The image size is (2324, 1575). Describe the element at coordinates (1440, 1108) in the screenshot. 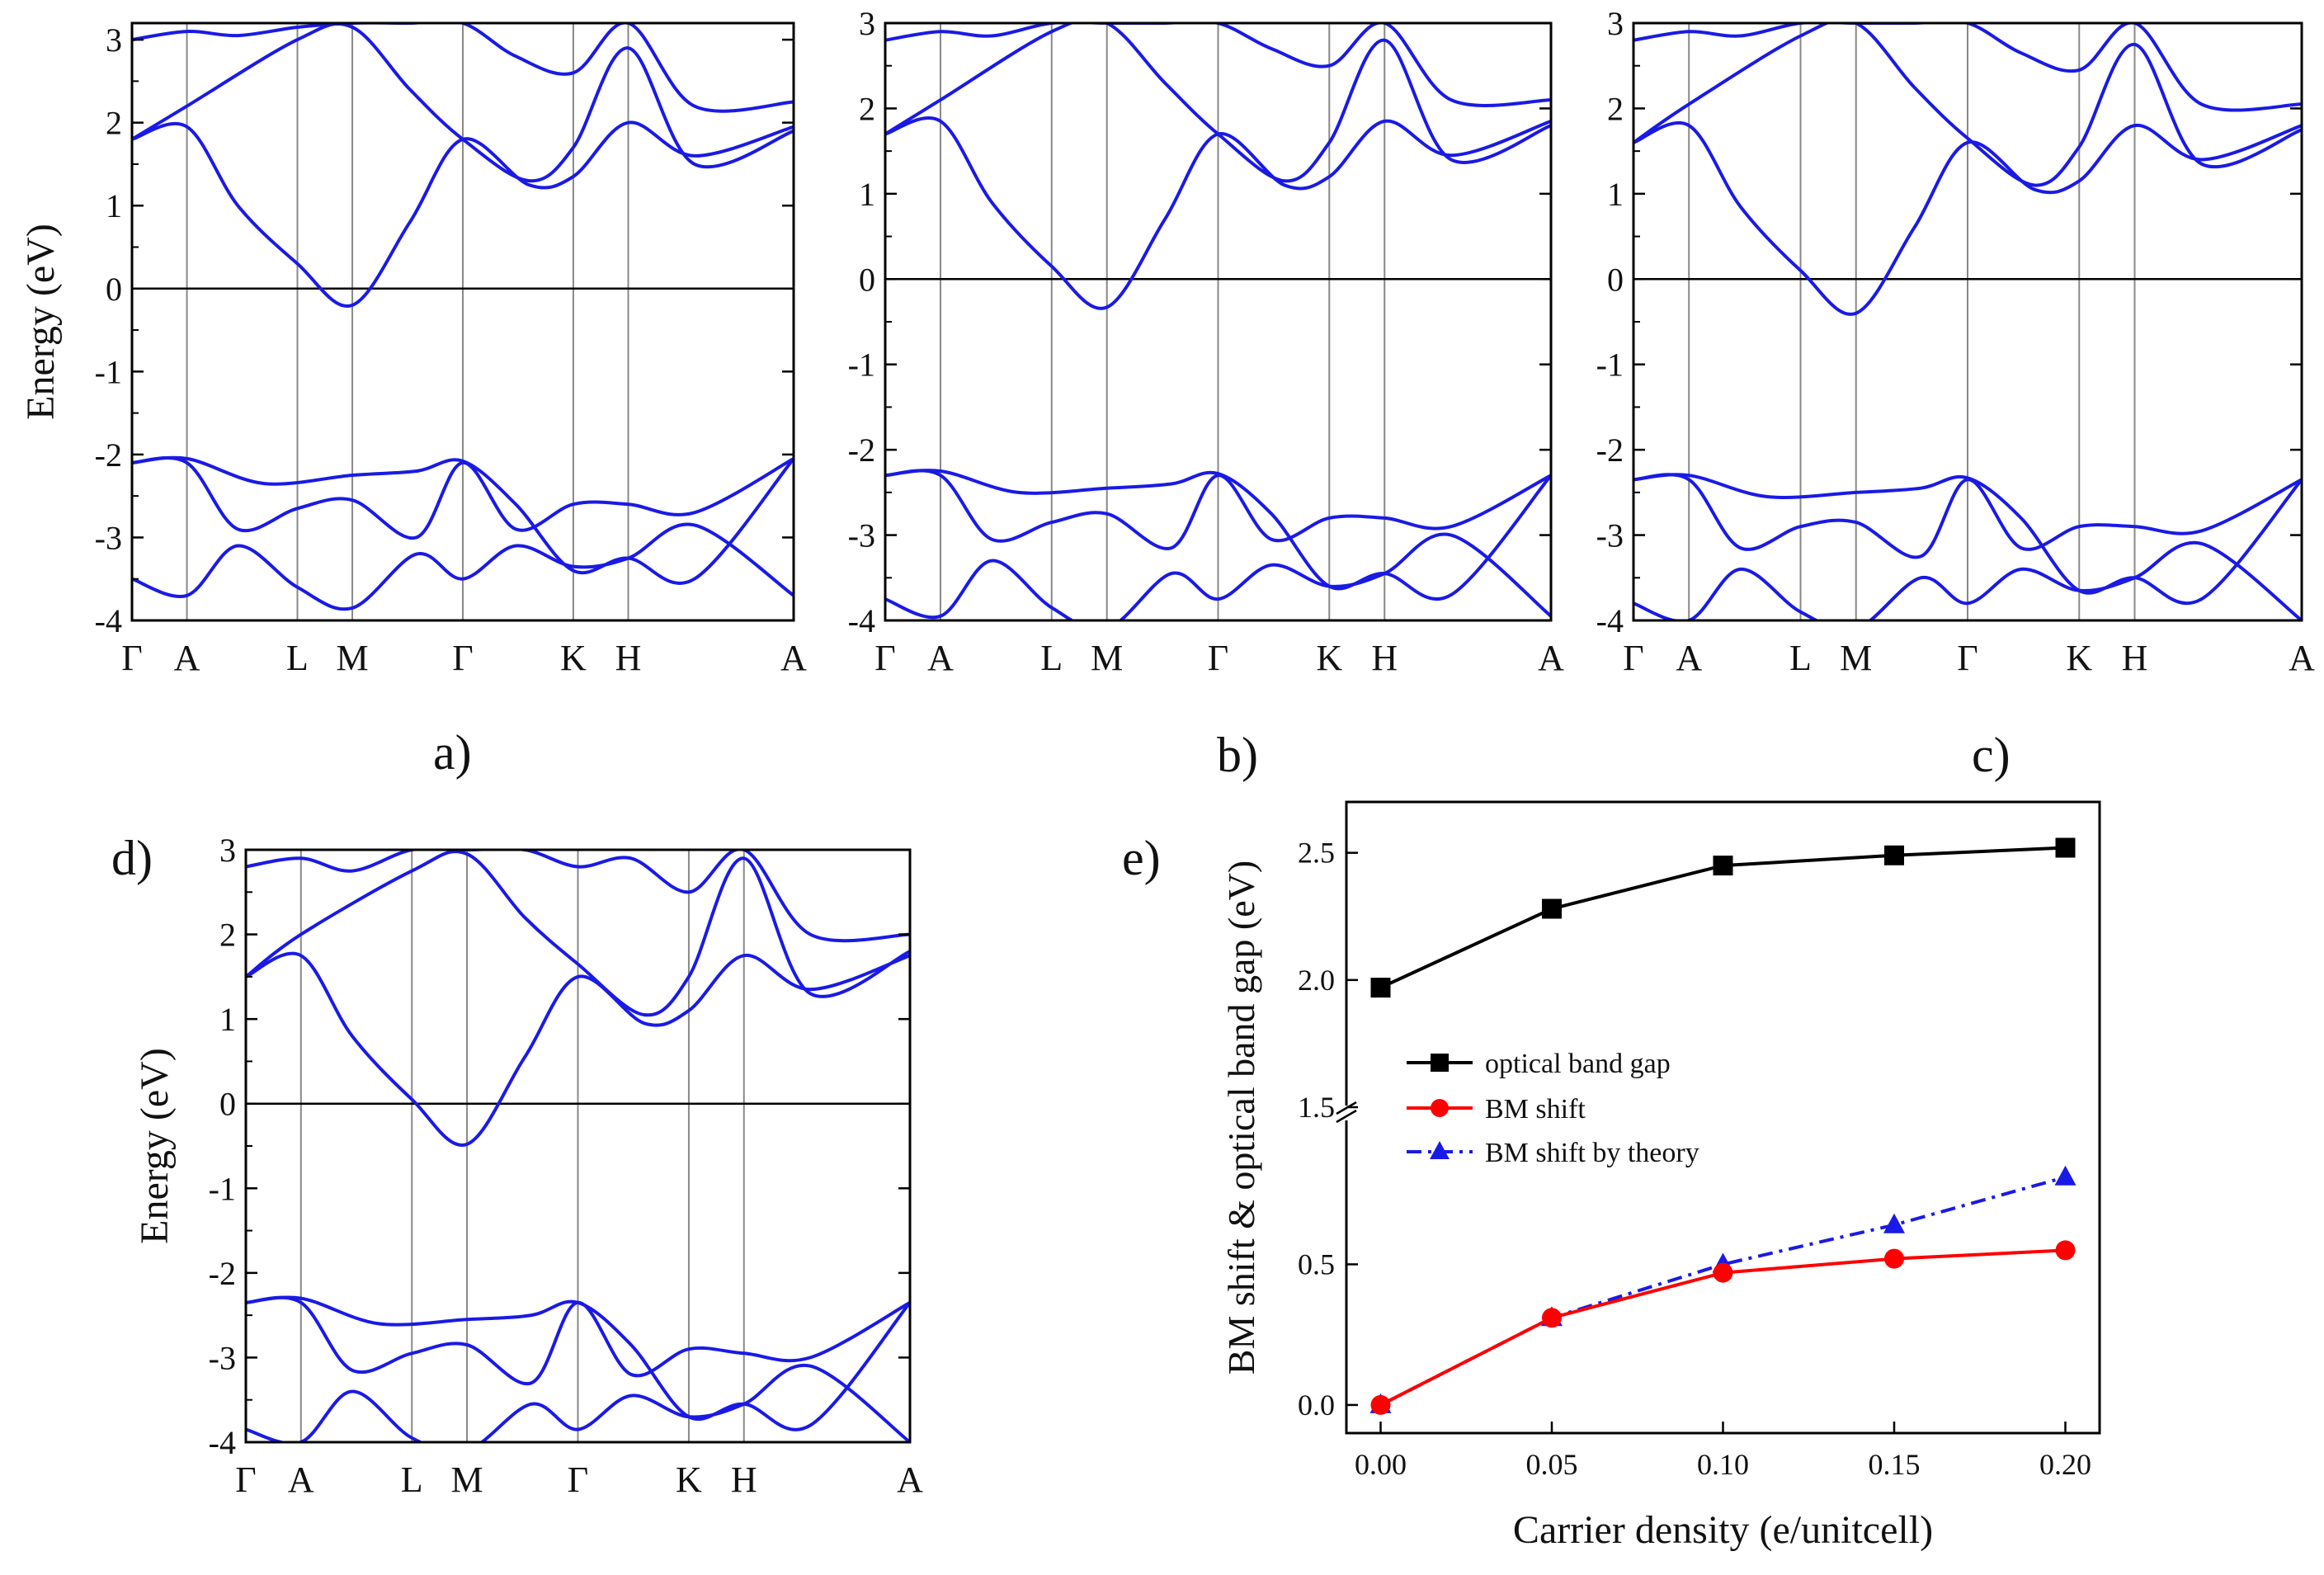

I see `legend-marker-circle` at that location.